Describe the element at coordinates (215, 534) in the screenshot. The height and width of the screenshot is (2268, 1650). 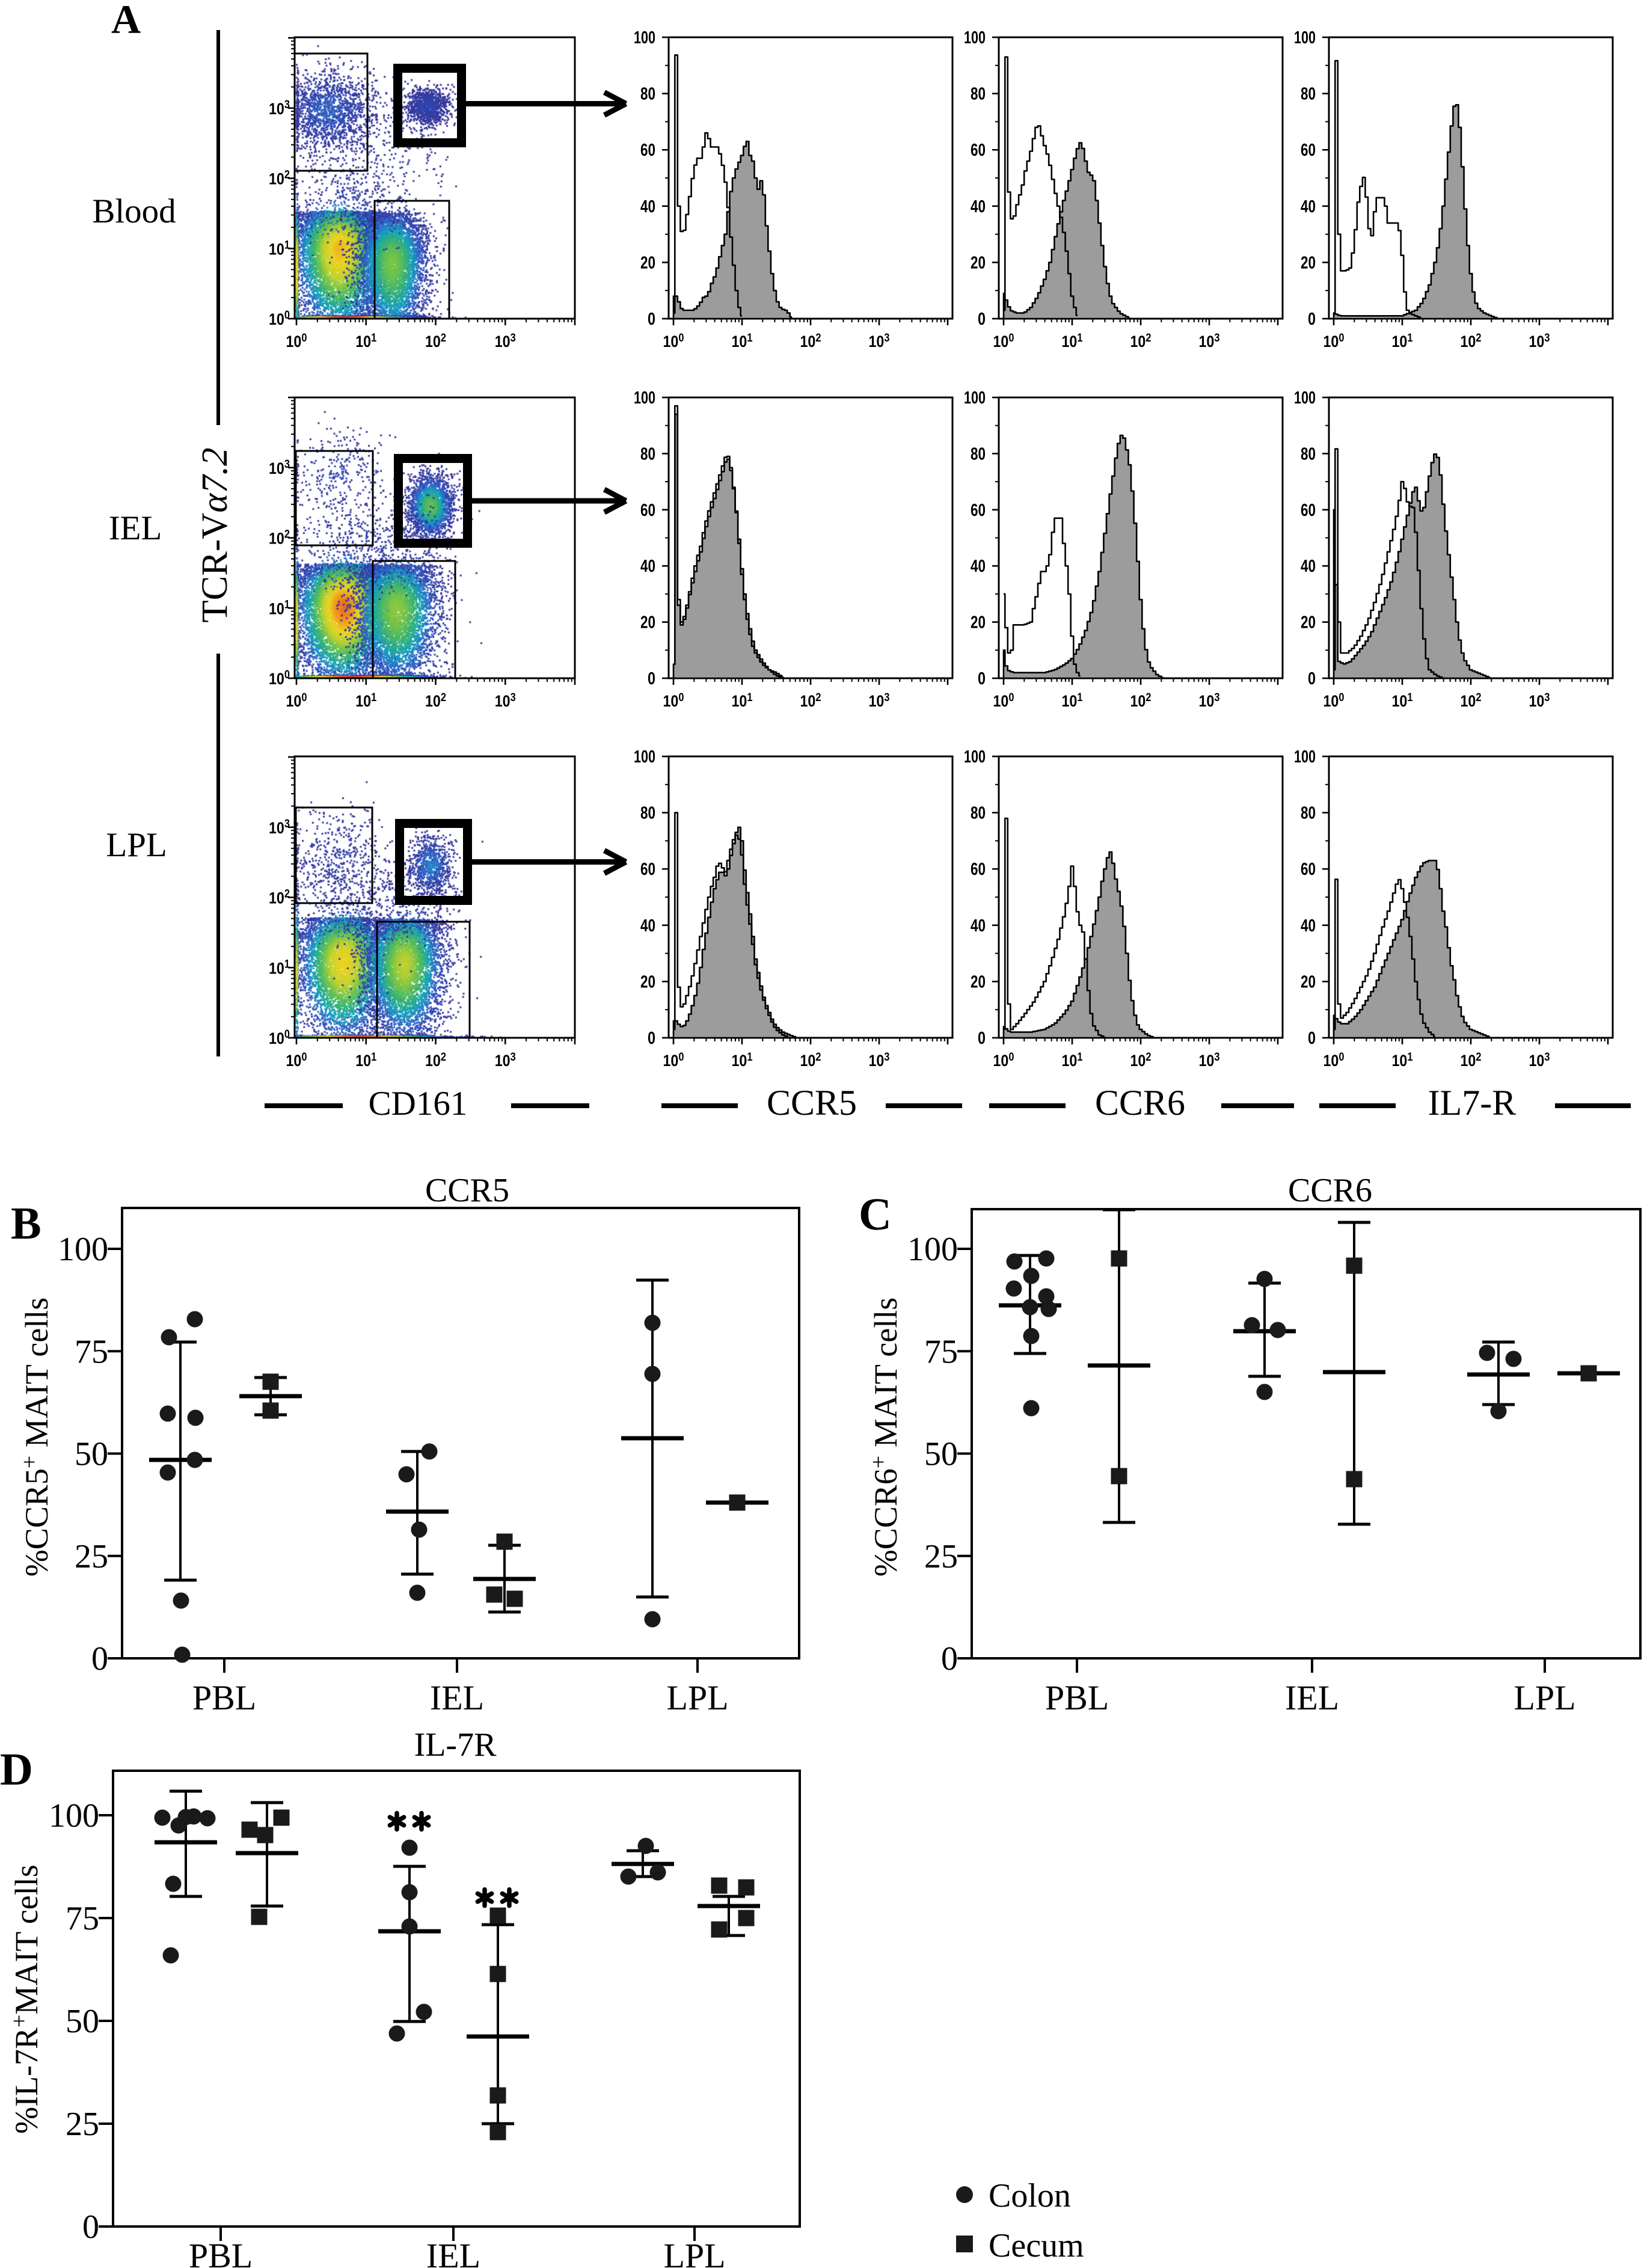
I see `svg-text: TCR-Vα7.2` at that location.